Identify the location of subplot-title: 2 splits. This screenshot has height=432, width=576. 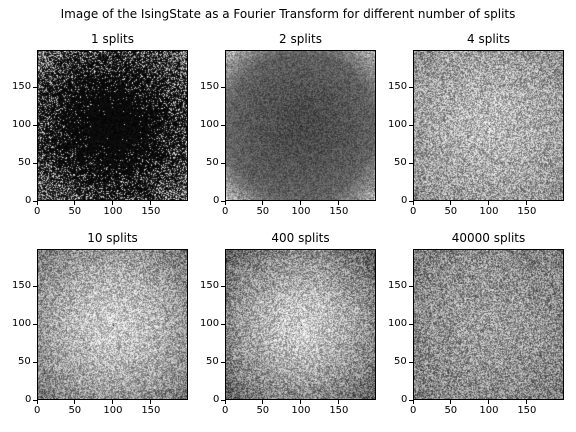
(300, 39).